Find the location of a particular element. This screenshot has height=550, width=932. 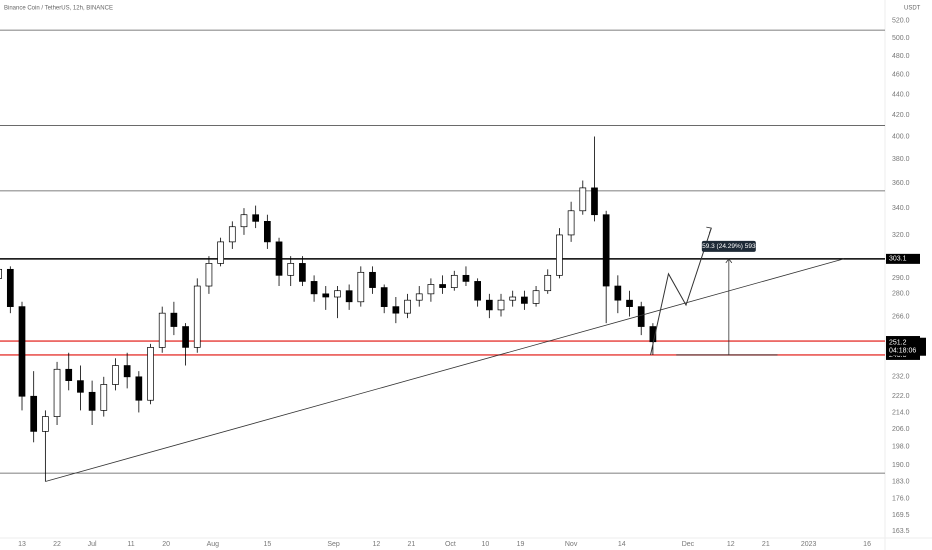

x-tick-label: 2023 is located at coordinates (809, 544).